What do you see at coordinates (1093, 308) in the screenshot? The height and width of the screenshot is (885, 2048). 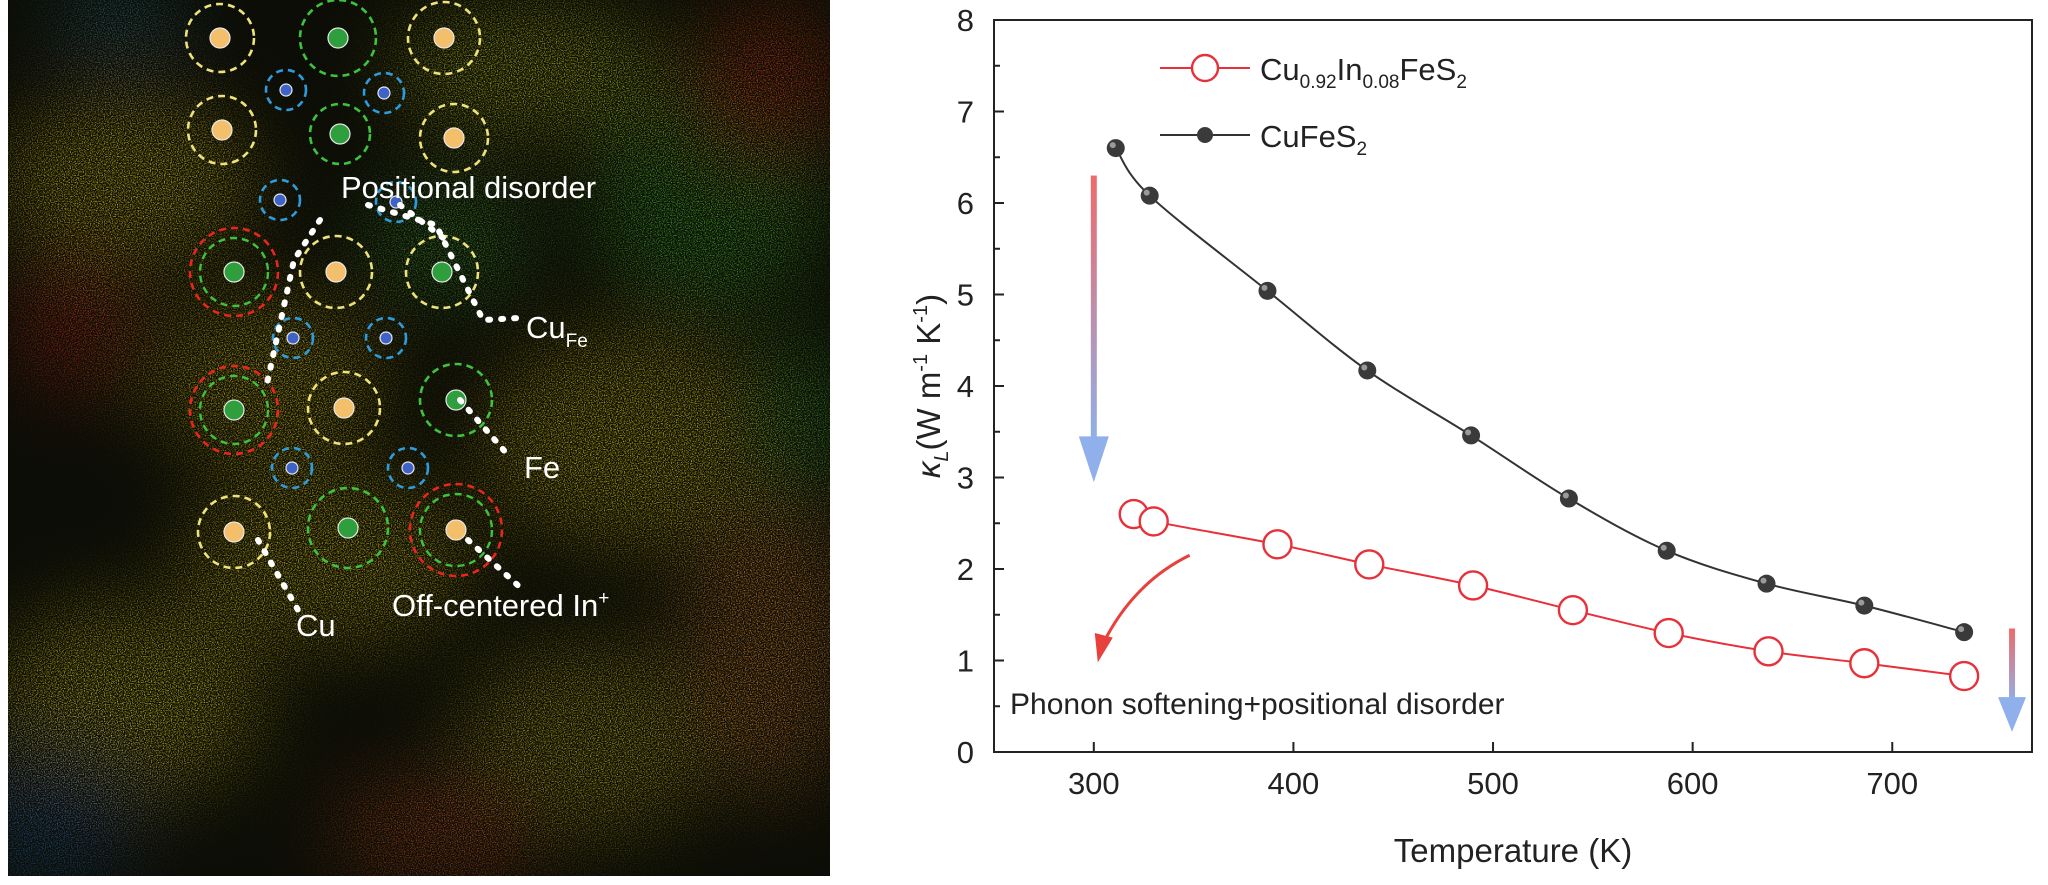 I see `arrow-shaft-decrease` at bounding box center [1093, 308].